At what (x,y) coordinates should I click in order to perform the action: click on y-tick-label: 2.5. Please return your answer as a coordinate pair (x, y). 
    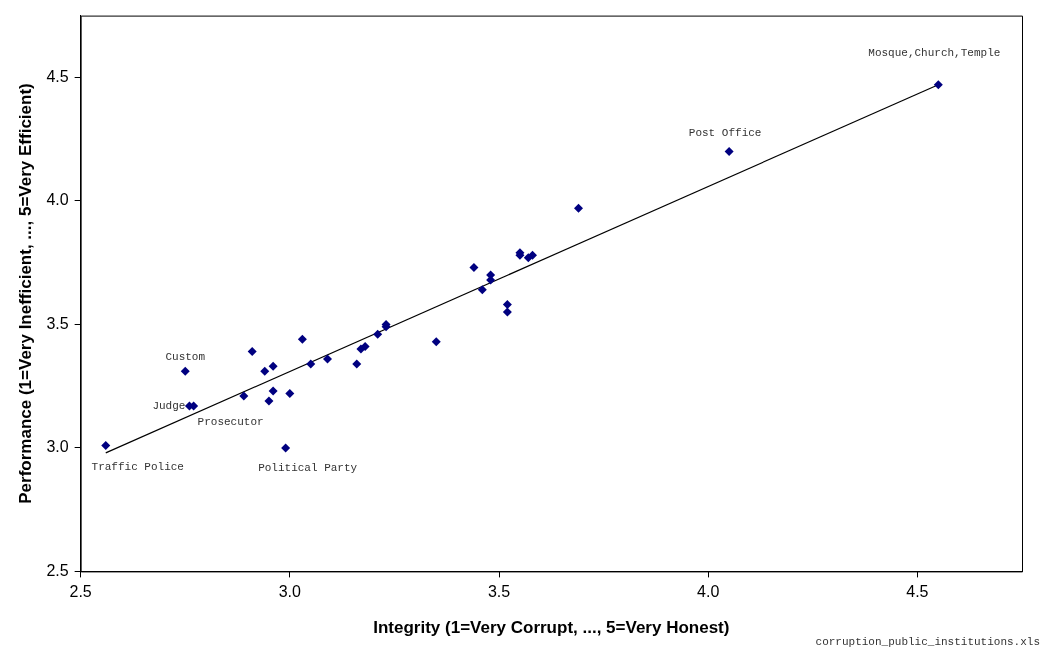
    Looking at the image, I should click on (57, 570).